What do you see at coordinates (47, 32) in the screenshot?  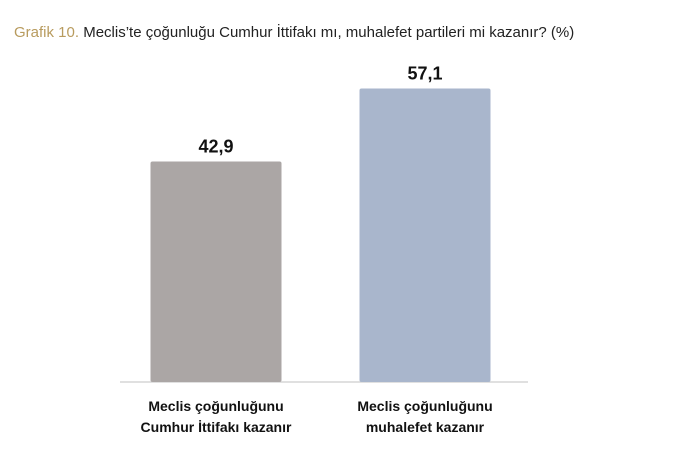 I see `figure-label: Grafik 10.` at bounding box center [47, 32].